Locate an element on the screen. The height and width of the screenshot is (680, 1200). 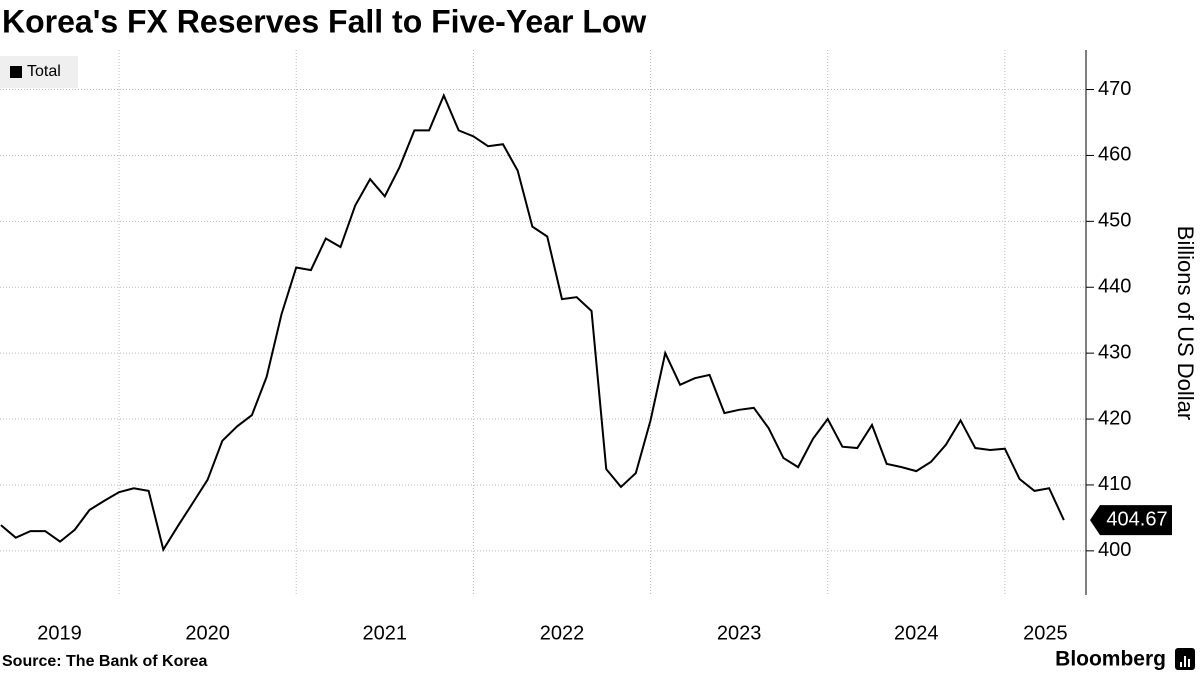
y-tick-label: 420 is located at coordinates (1114, 418).